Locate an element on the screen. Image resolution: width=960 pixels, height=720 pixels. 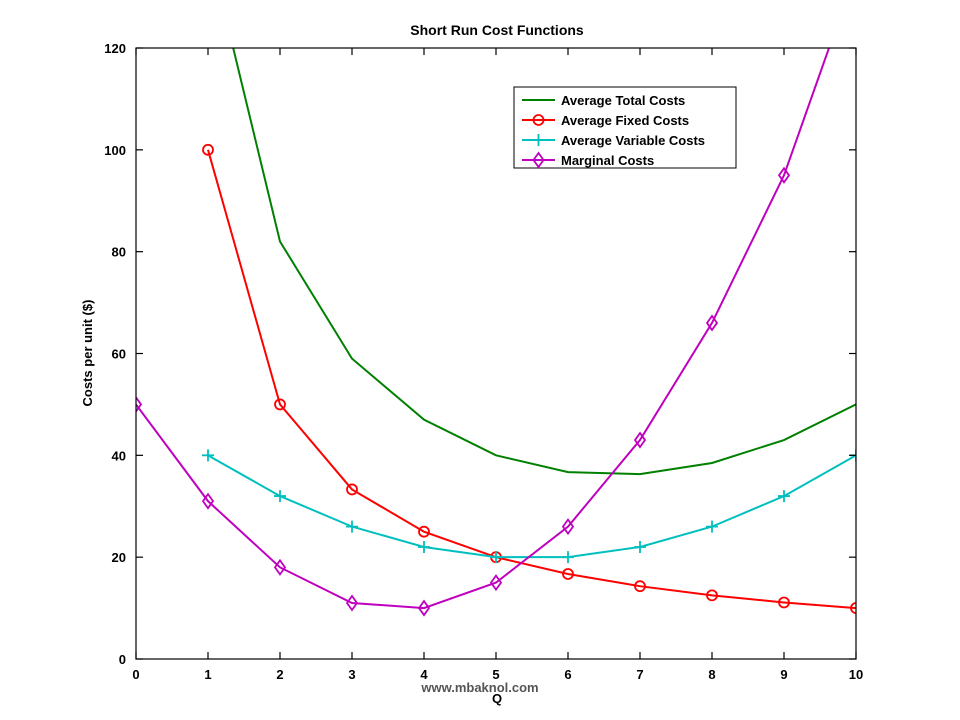
legend-label-average-fixed-costs: Average Fixed Costs is located at coordinates (625, 120).